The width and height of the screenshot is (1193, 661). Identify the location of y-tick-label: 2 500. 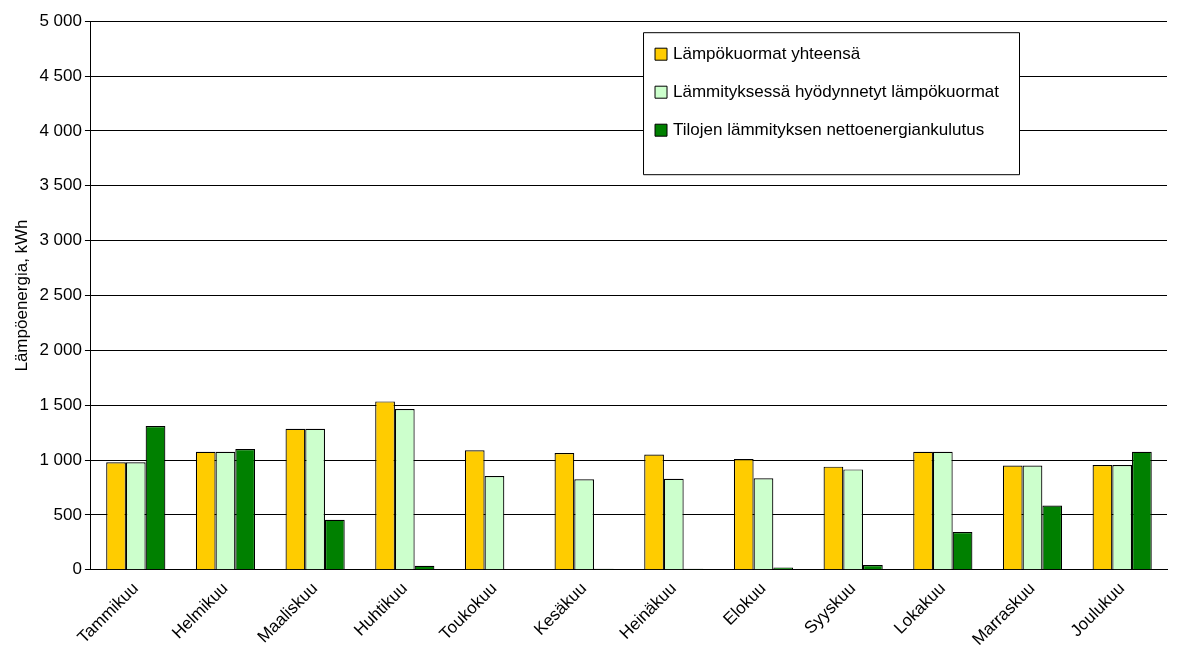
(60, 295).